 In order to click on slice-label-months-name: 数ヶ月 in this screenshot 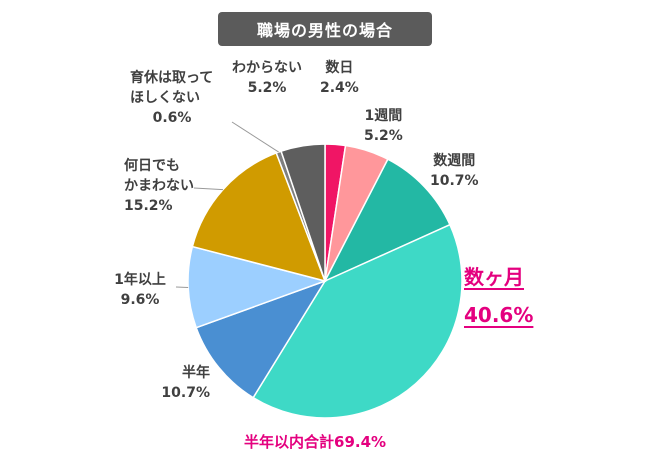, I will do `click(494, 277)`.